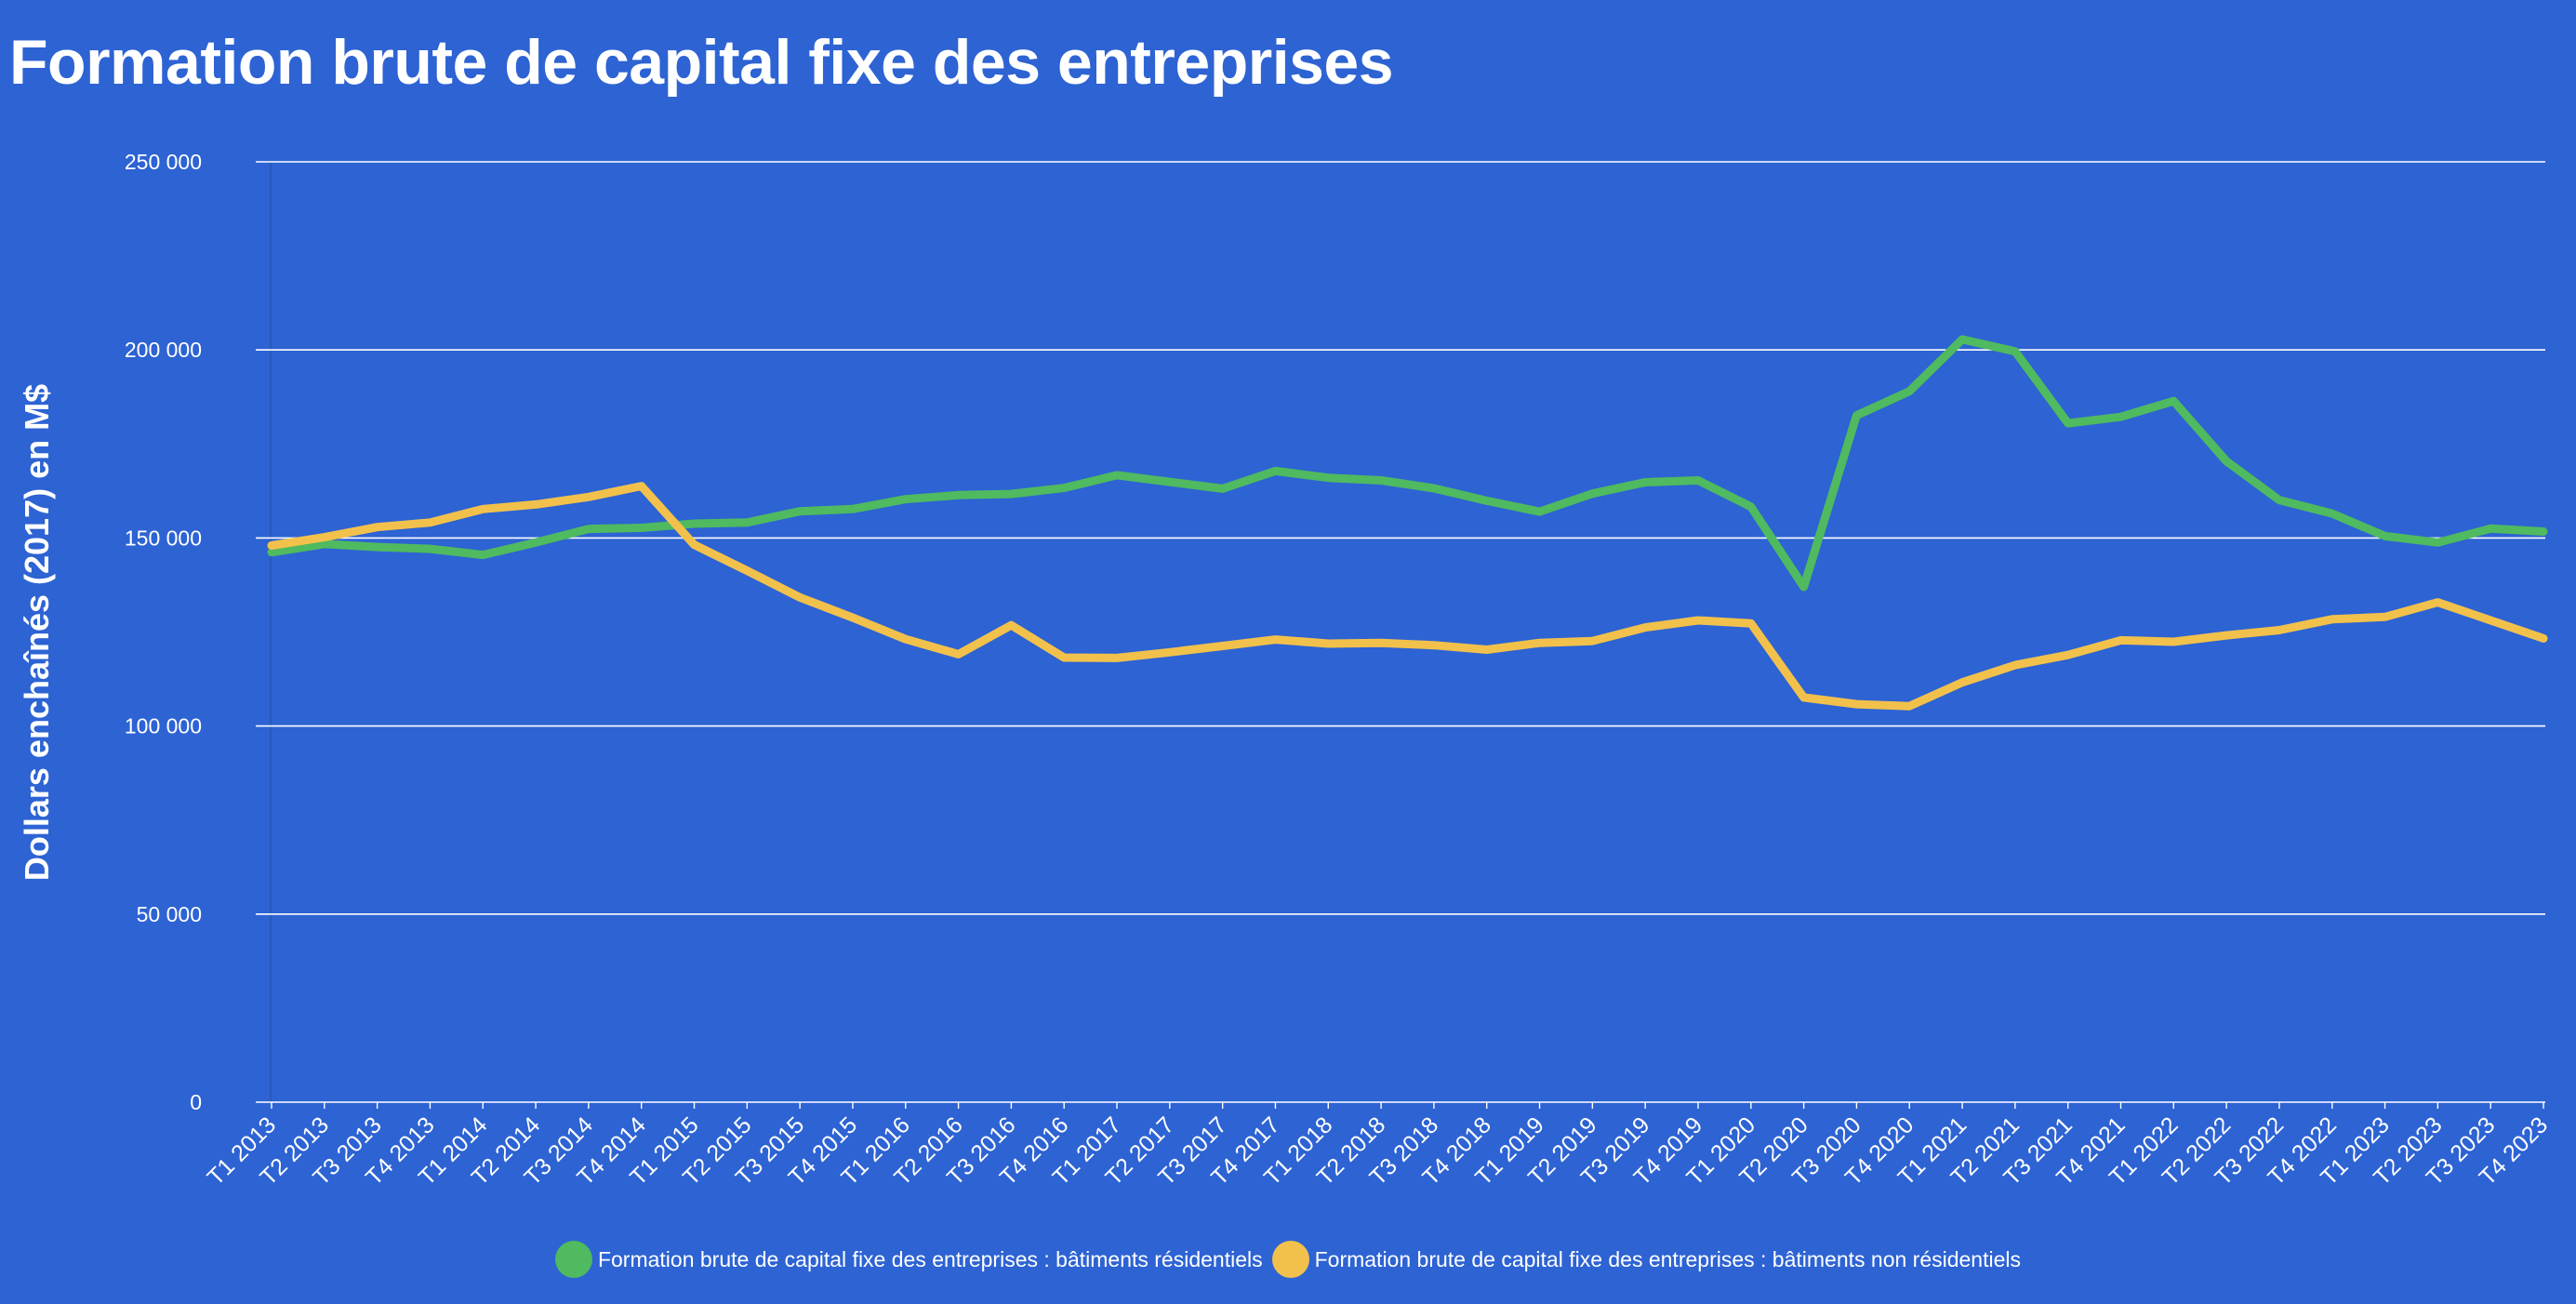  I want to click on y-tick-label: 0, so click(196, 1102).